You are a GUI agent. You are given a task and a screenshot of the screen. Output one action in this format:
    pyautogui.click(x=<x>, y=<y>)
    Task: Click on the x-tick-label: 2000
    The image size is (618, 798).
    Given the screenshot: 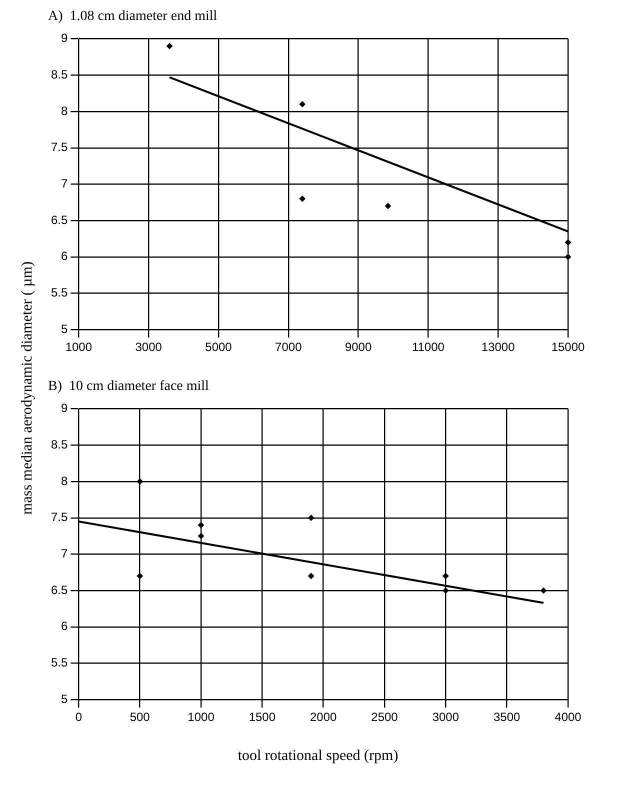 What is the action you would take?
    pyautogui.click(x=324, y=717)
    